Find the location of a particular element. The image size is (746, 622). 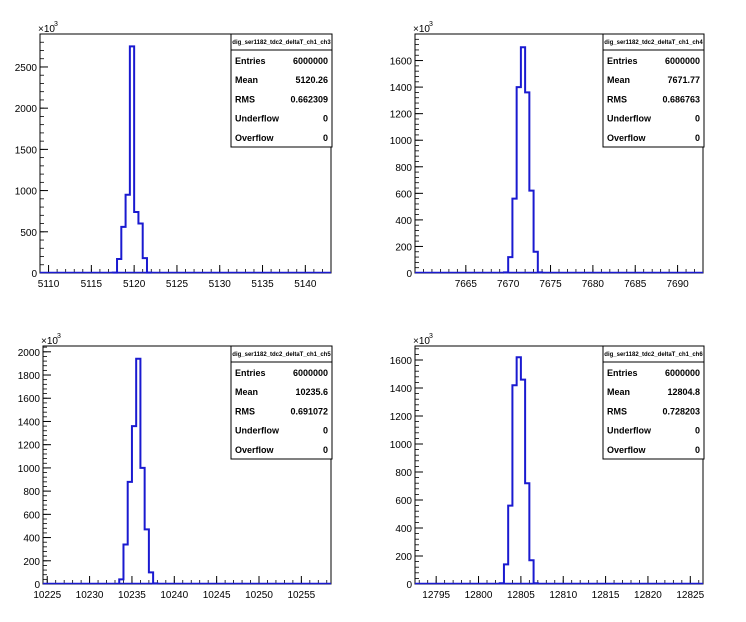

x-tick-label: 7670 is located at coordinates (508, 284).